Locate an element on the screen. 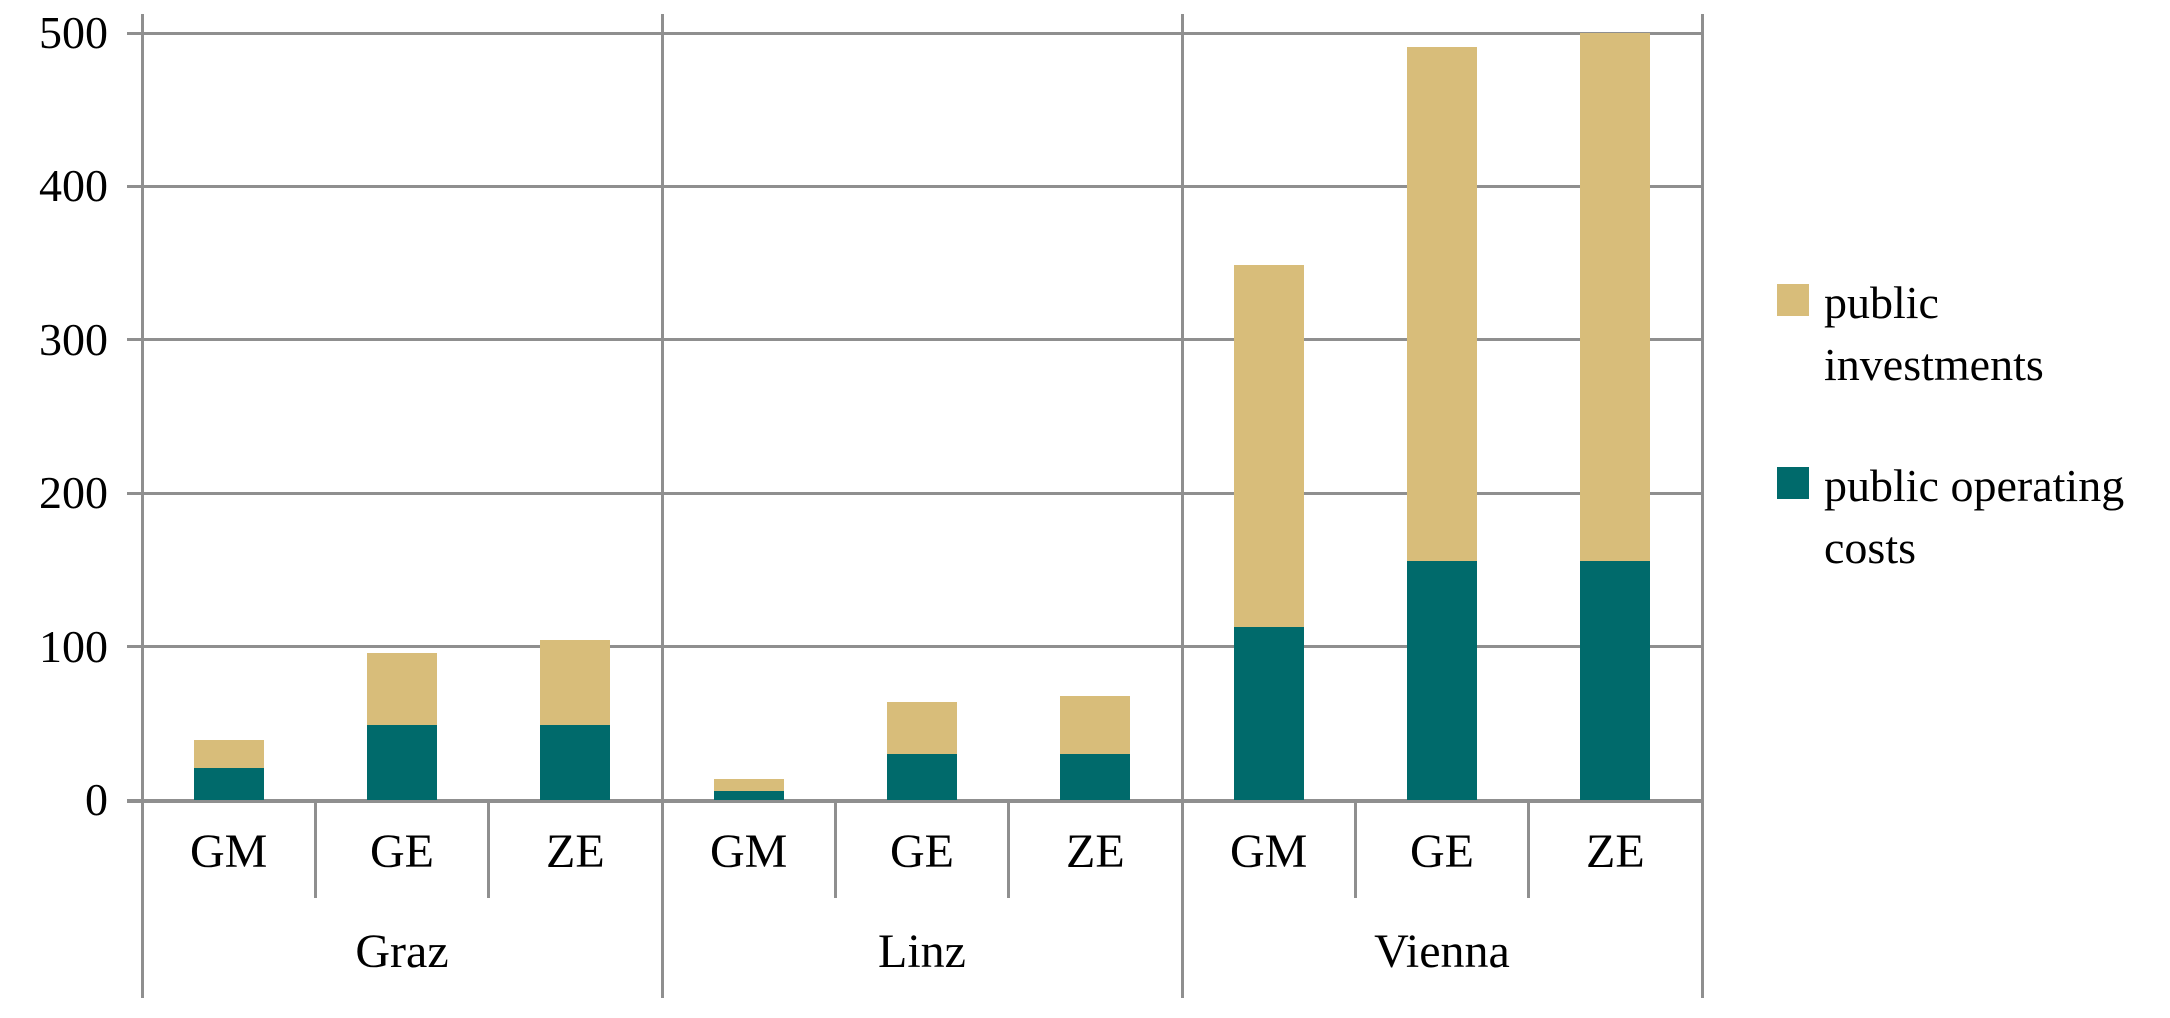  bar-segment-graz-gm-operating-costs is located at coordinates (228, 783).